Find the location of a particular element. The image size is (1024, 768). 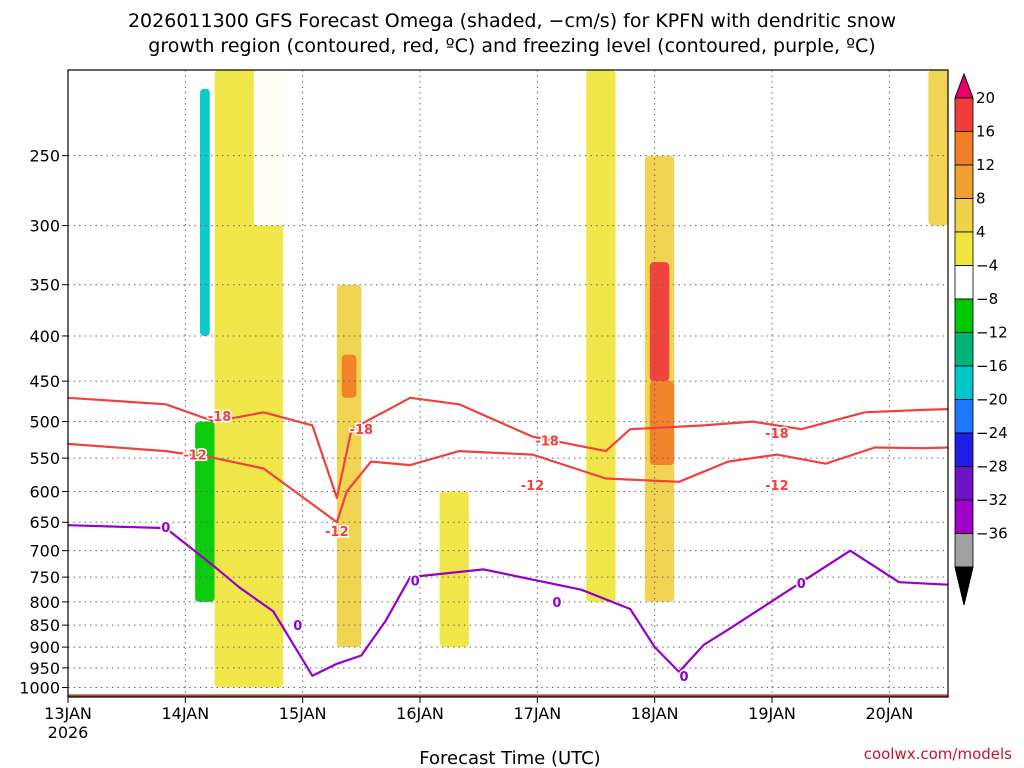

x-tick-label: 14JAN is located at coordinates (185, 713).